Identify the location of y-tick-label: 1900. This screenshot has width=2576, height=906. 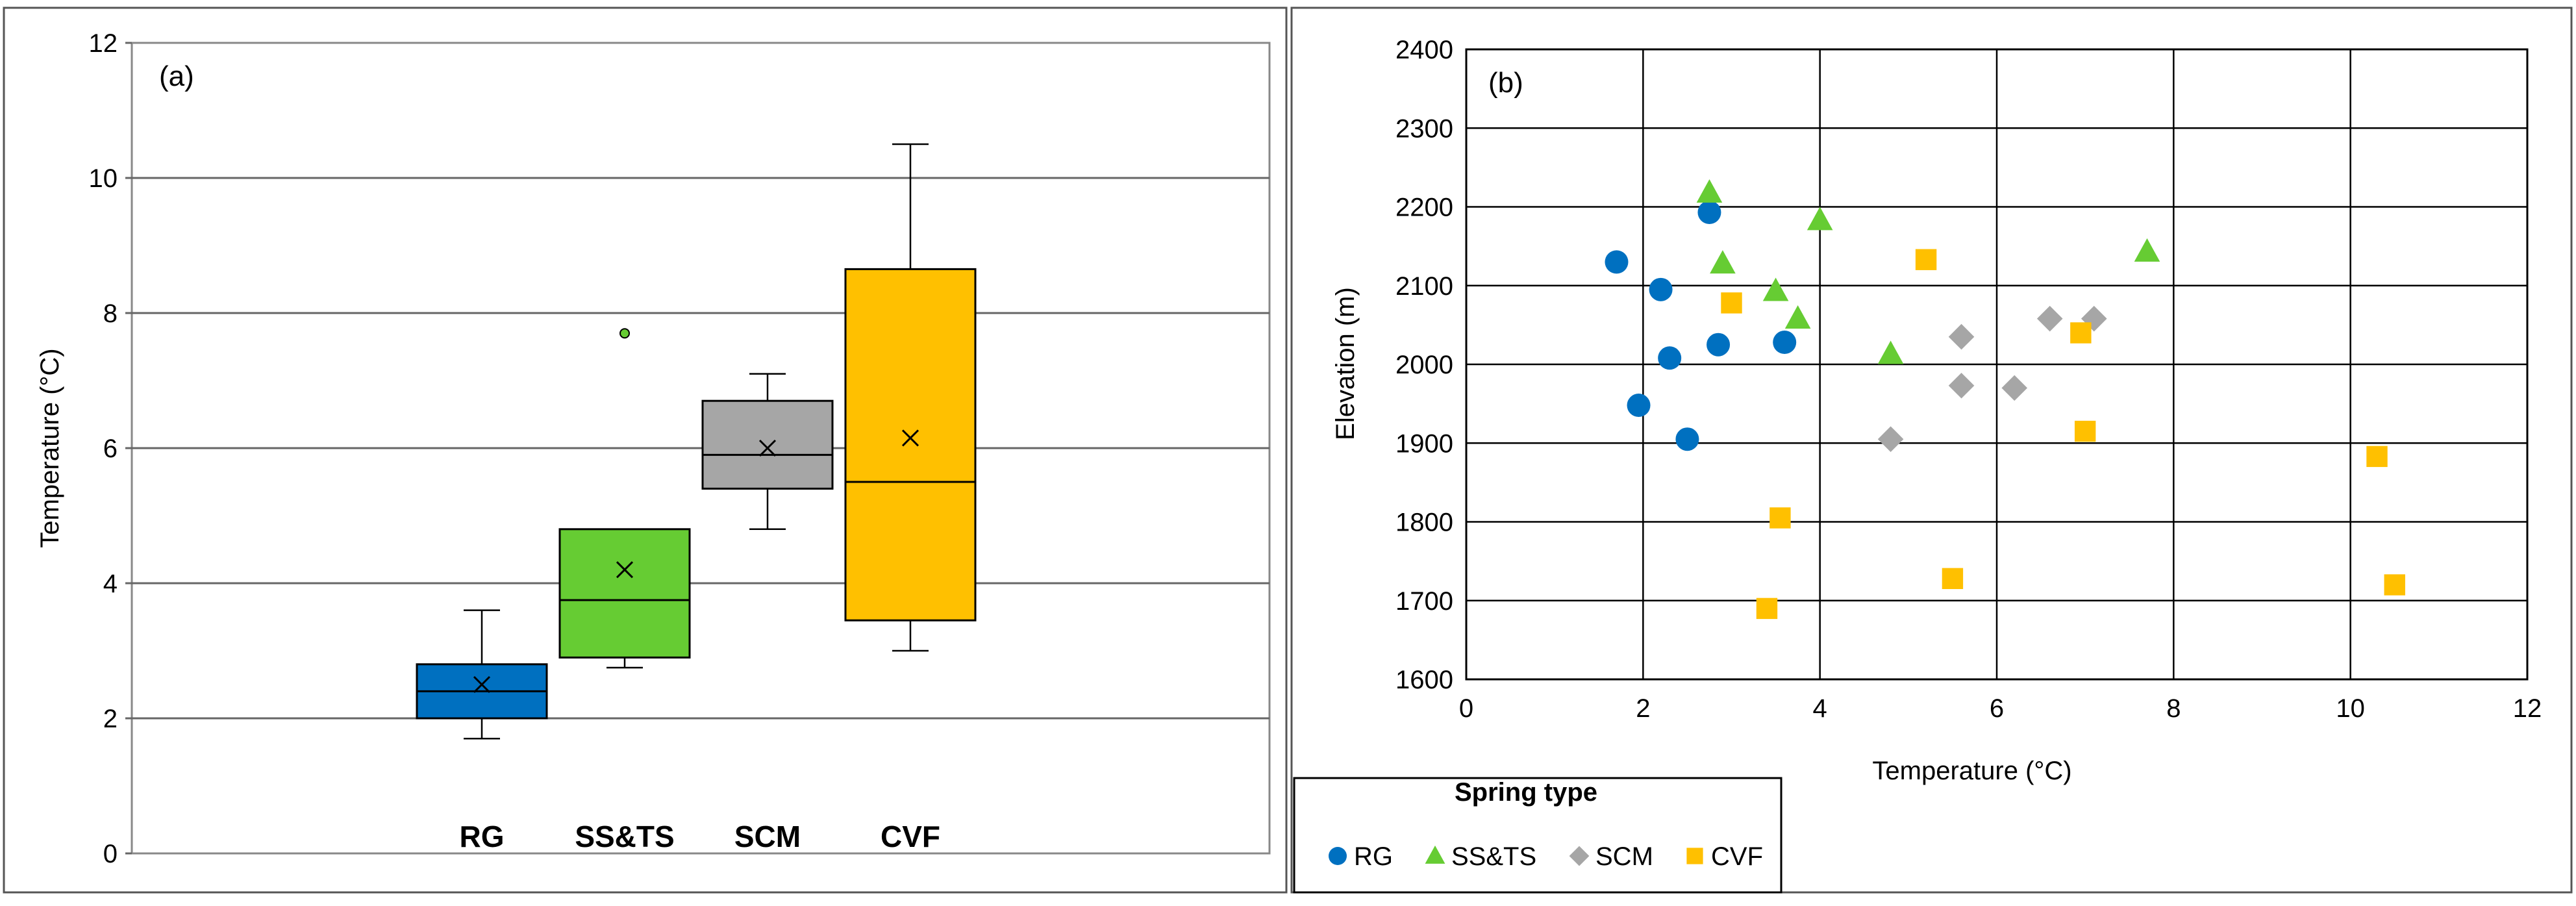
(1424, 443).